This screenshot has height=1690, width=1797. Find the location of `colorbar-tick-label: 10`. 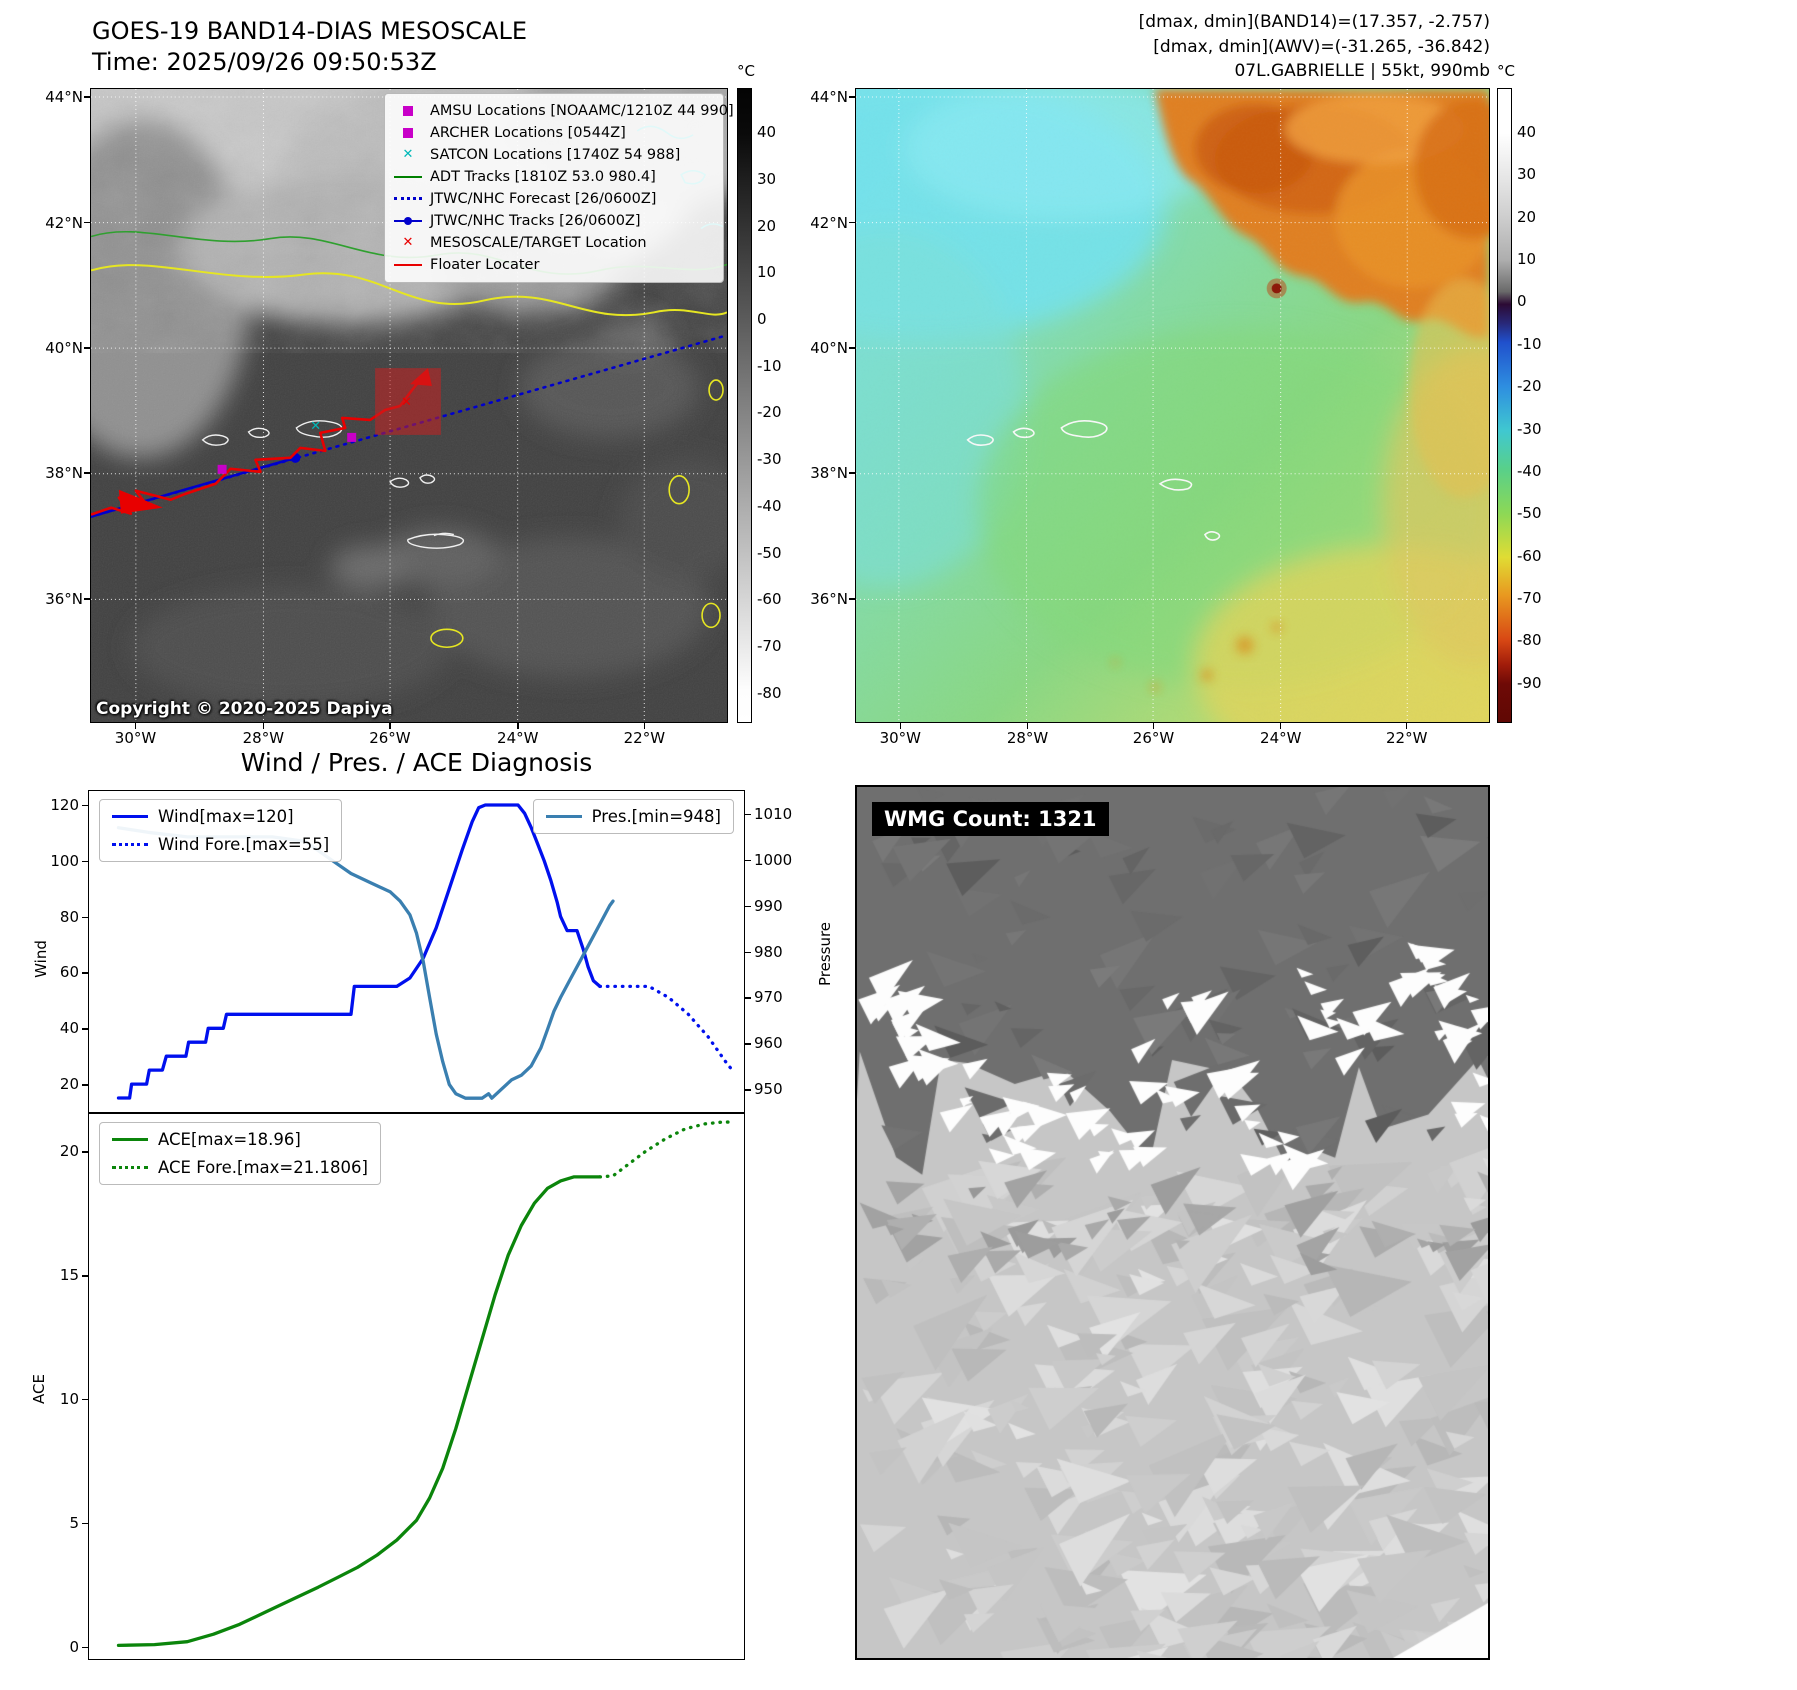

colorbar-tick-label: 10 is located at coordinates (767, 272).